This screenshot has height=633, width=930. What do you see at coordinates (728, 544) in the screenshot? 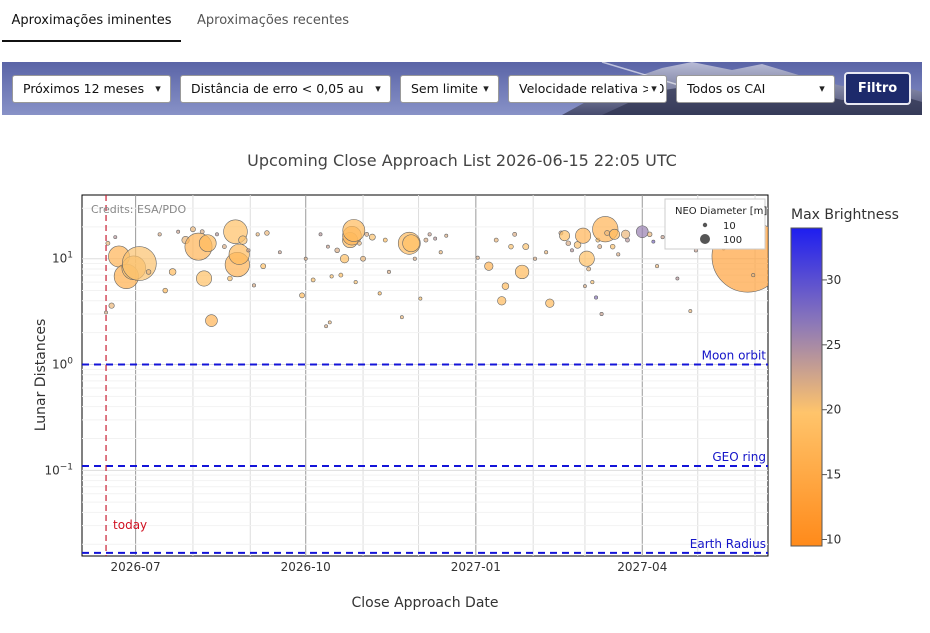
I see `reference-line-label: Earth Radius` at bounding box center [728, 544].